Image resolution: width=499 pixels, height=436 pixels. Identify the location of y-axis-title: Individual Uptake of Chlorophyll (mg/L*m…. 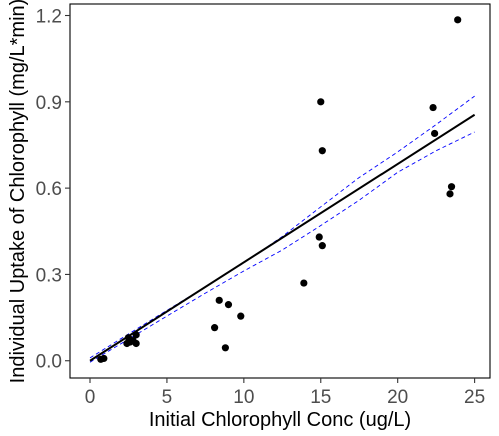
(18, 191).